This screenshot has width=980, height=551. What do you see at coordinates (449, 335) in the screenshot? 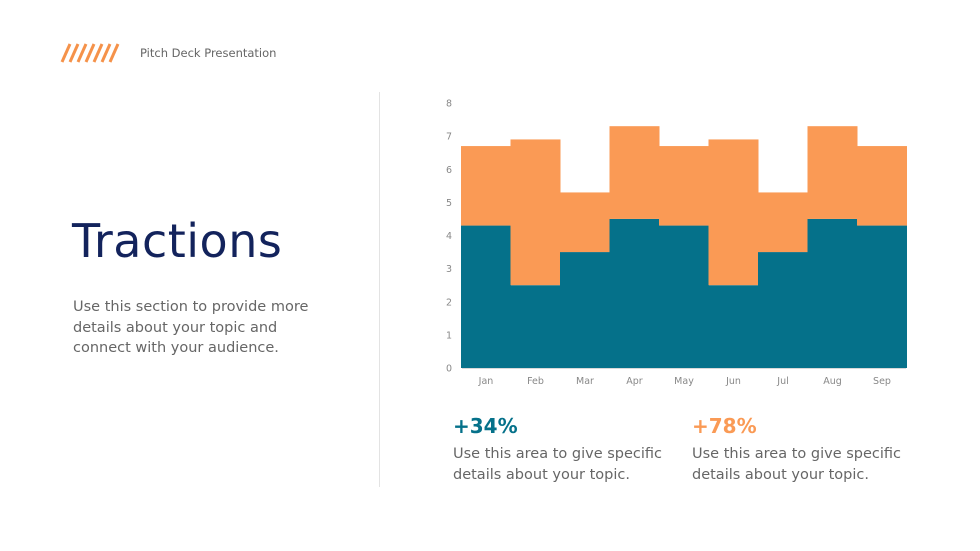
I see `y-tick-label: 1` at bounding box center [449, 335].